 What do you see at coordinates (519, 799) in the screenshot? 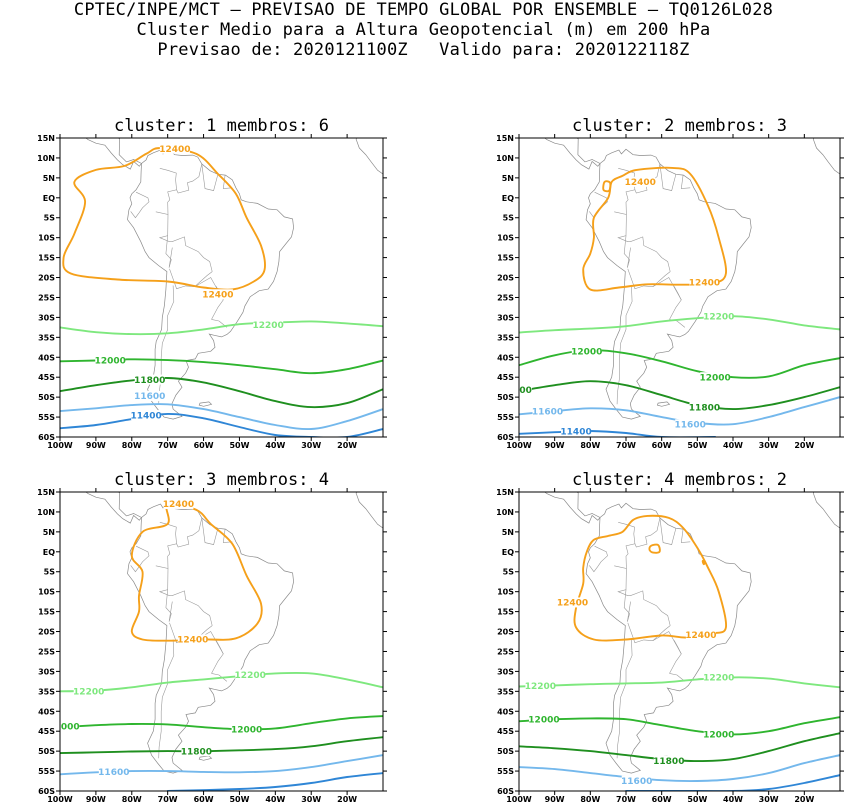
I see `lon-tick-label: 100W` at bounding box center [519, 799].